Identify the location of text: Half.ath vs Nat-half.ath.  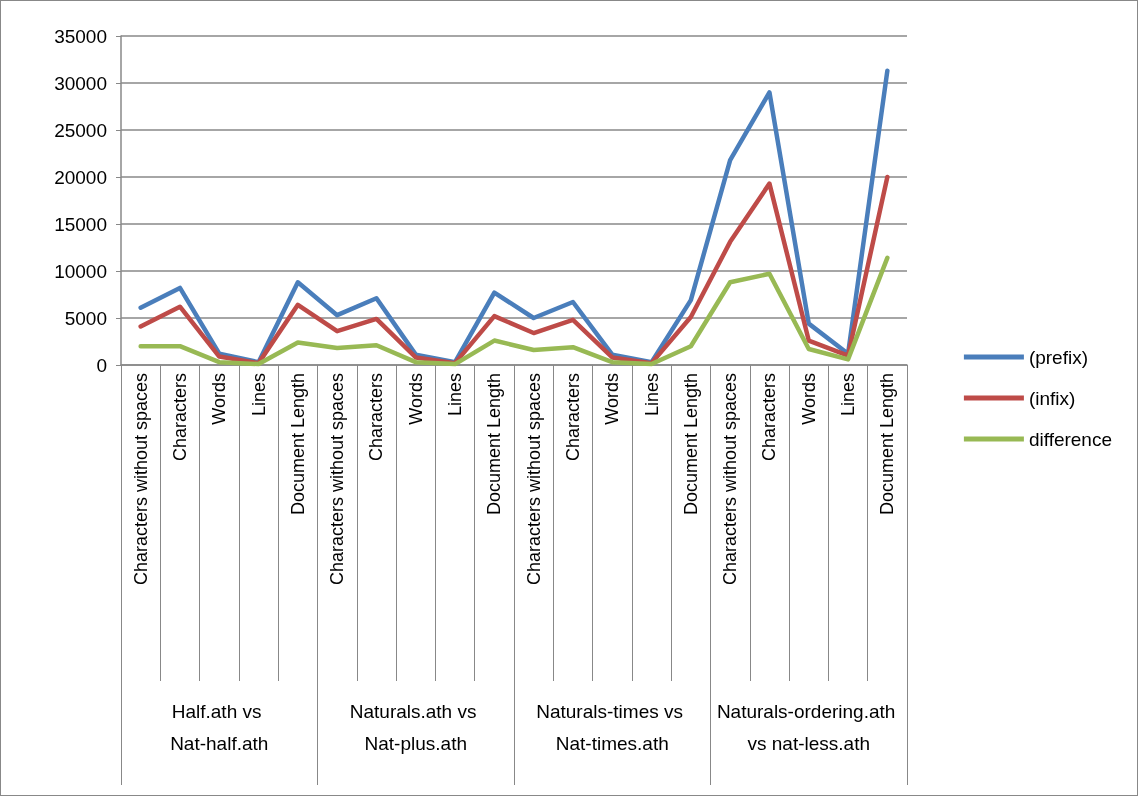
(219, 727).